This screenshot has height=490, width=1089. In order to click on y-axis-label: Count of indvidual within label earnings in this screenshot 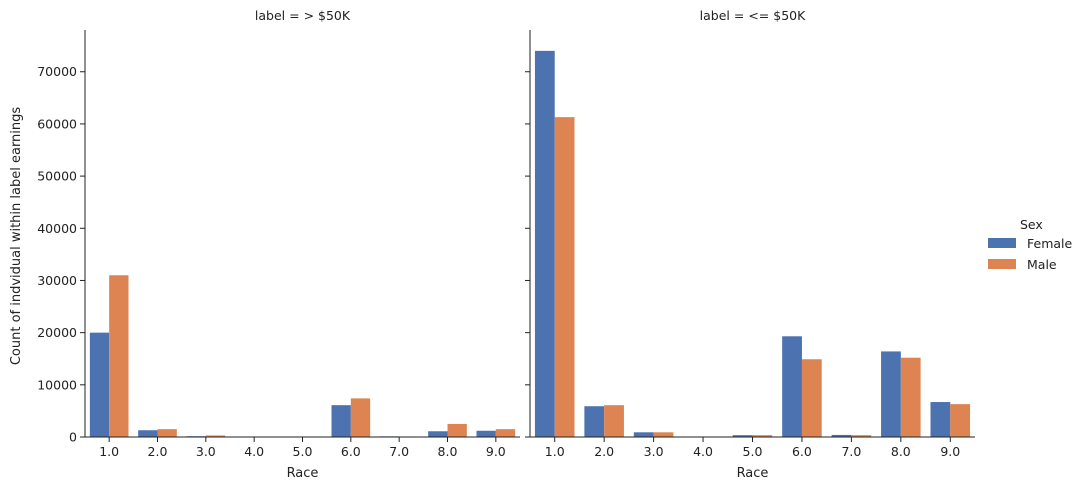, I will do `click(16, 236)`.